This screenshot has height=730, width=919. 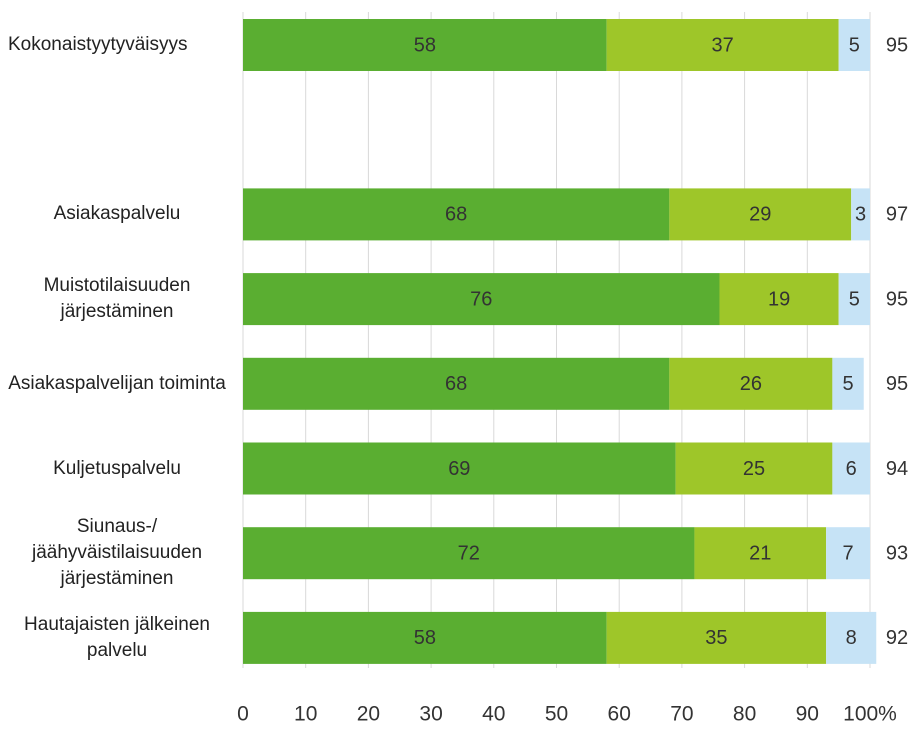 I want to click on category-label: Asiakaspalvelijan toiminta, so click(x=117, y=383).